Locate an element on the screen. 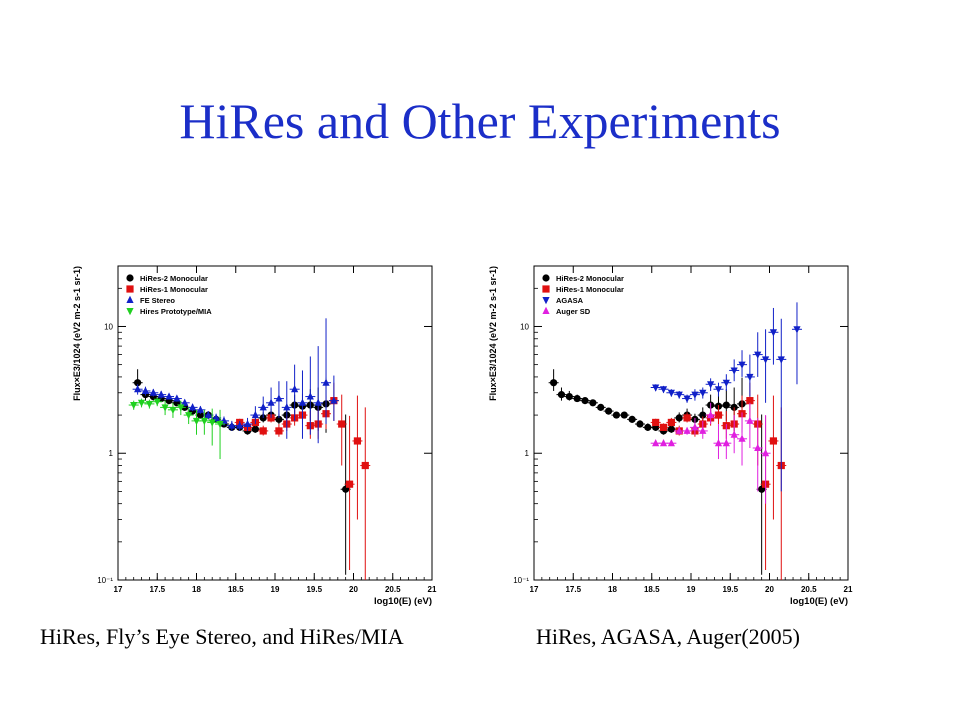 The height and width of the screenshot is (720, 960). chart0-y-tick-label: 10⁻¹ is located at coordinates (105, 580).